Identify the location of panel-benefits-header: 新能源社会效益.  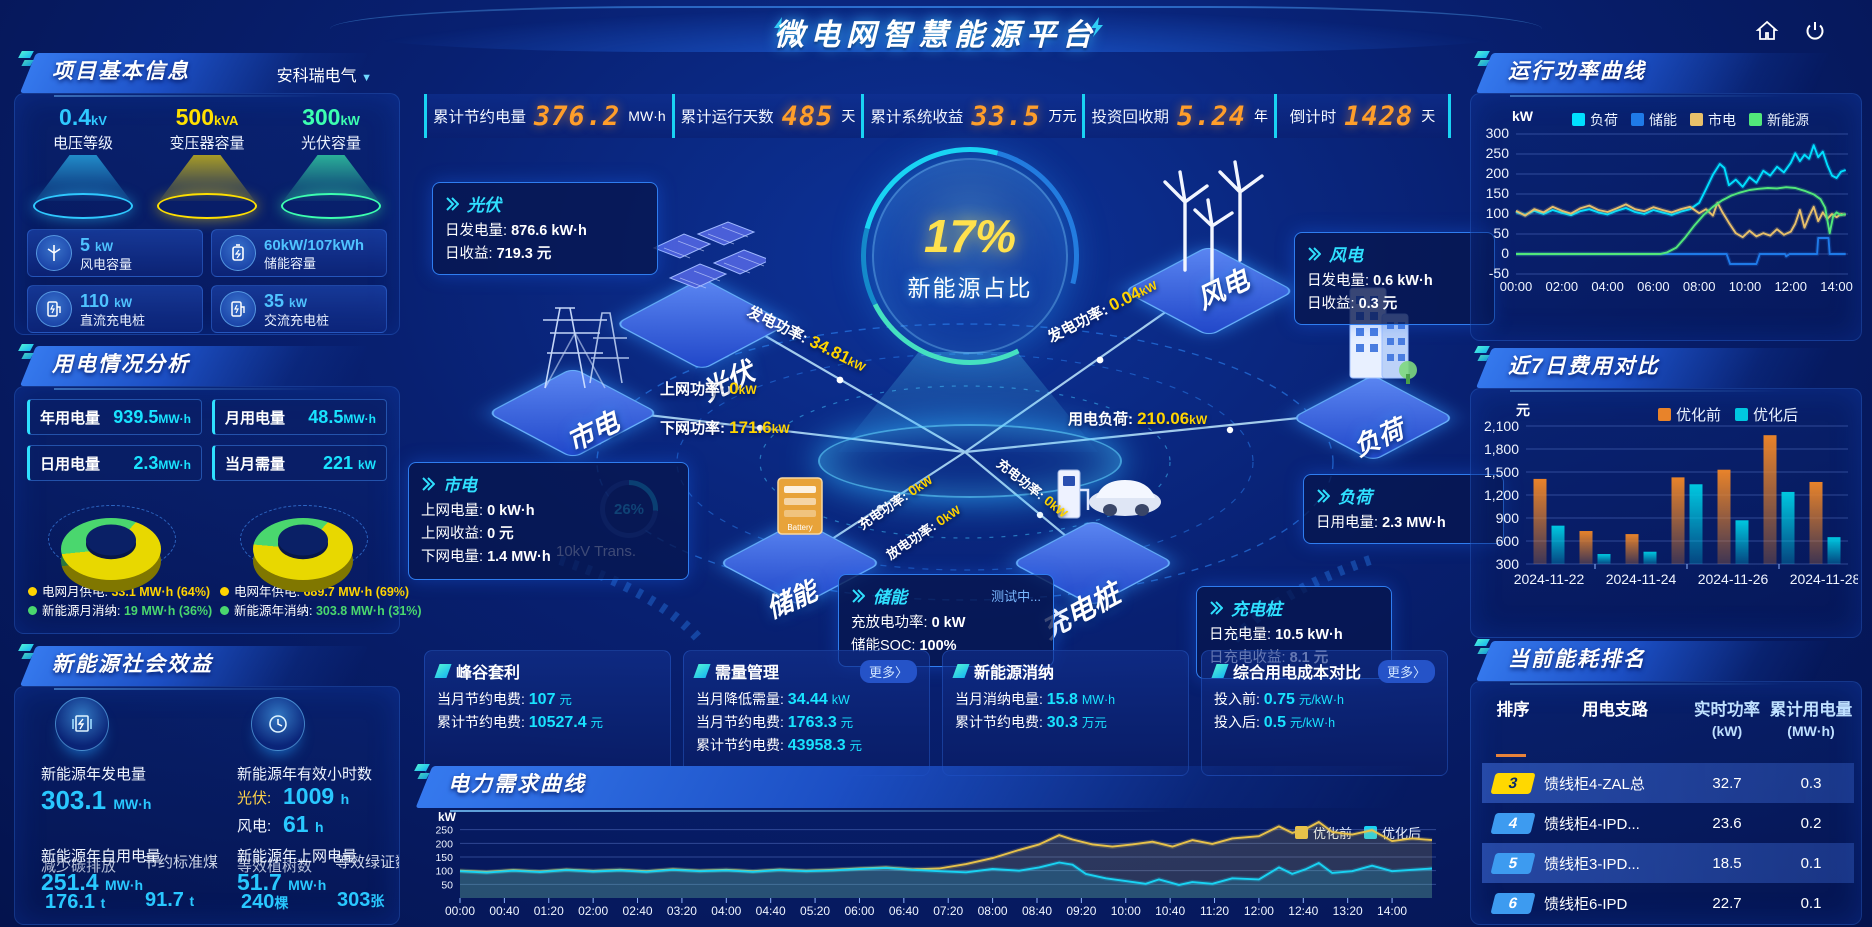
(207, 667).